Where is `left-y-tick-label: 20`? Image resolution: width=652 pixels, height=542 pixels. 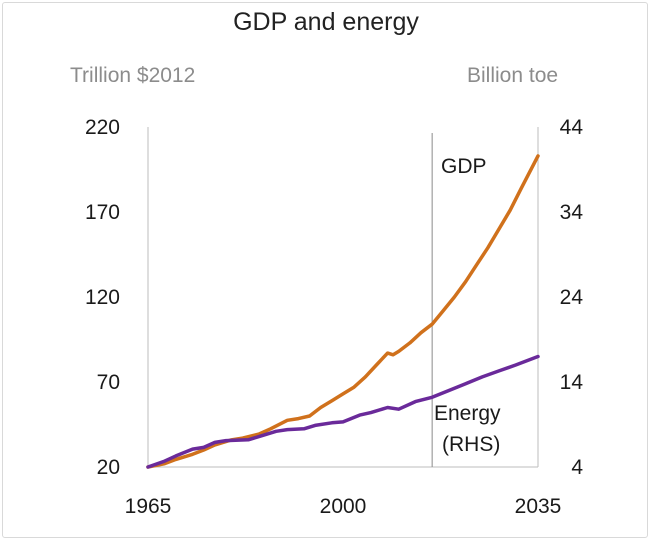 left-y-tick-label: 20 is located at coordinates (108, 467).